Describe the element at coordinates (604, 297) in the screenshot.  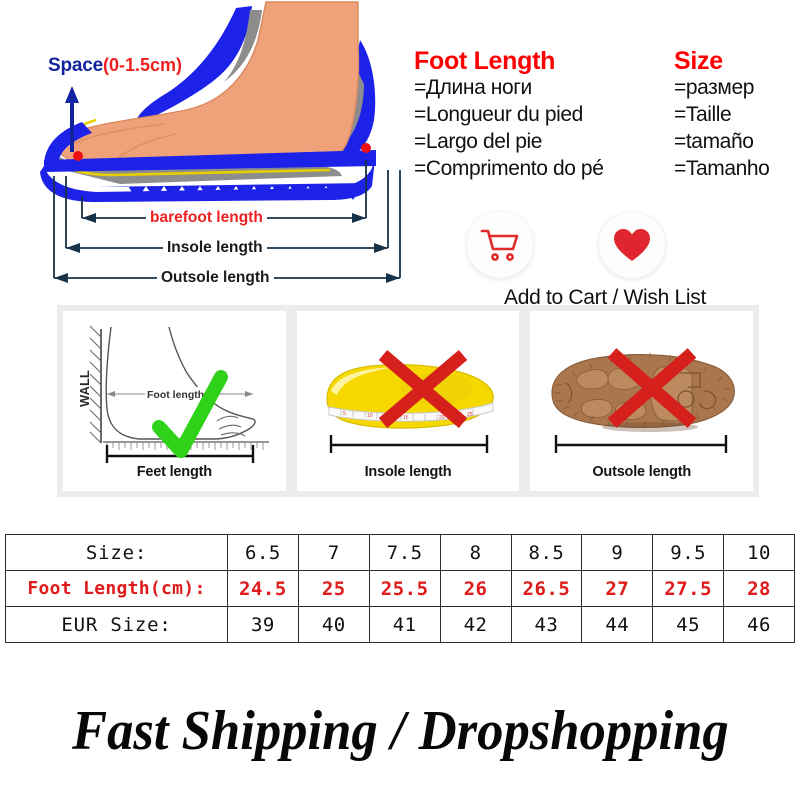
I see `actions-caption: Add to Cart / Wish List` at that location.